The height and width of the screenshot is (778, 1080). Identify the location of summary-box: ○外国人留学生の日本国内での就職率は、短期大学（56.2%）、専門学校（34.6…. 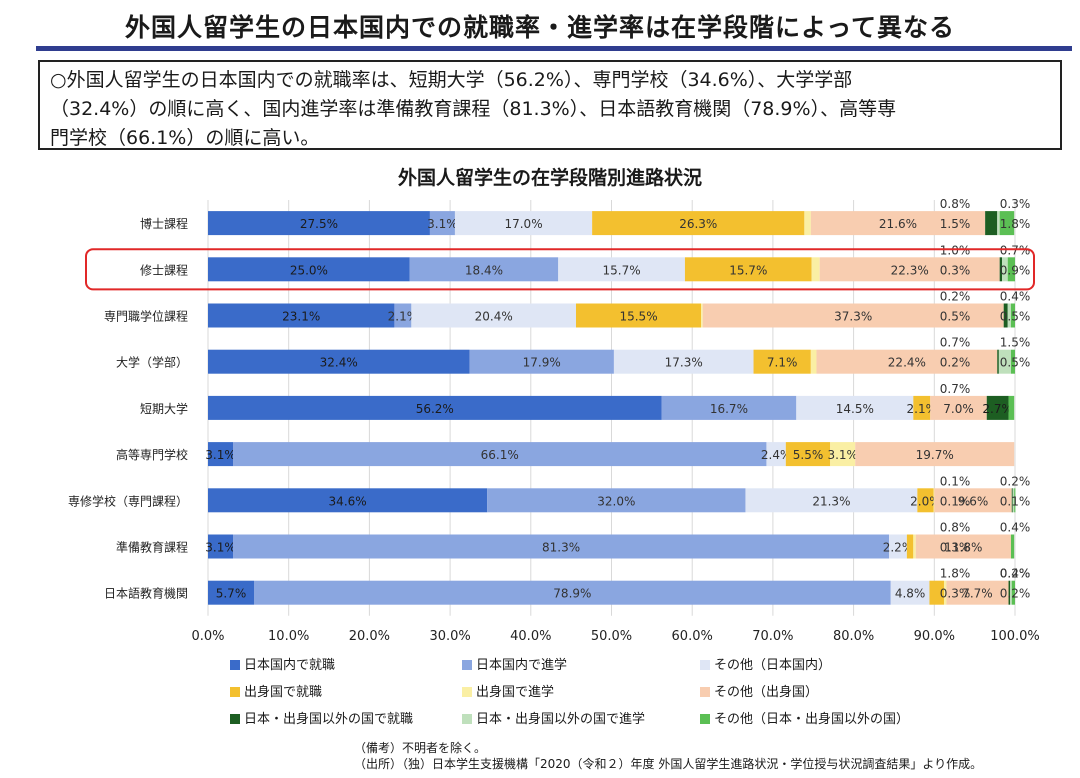
(550, 105).